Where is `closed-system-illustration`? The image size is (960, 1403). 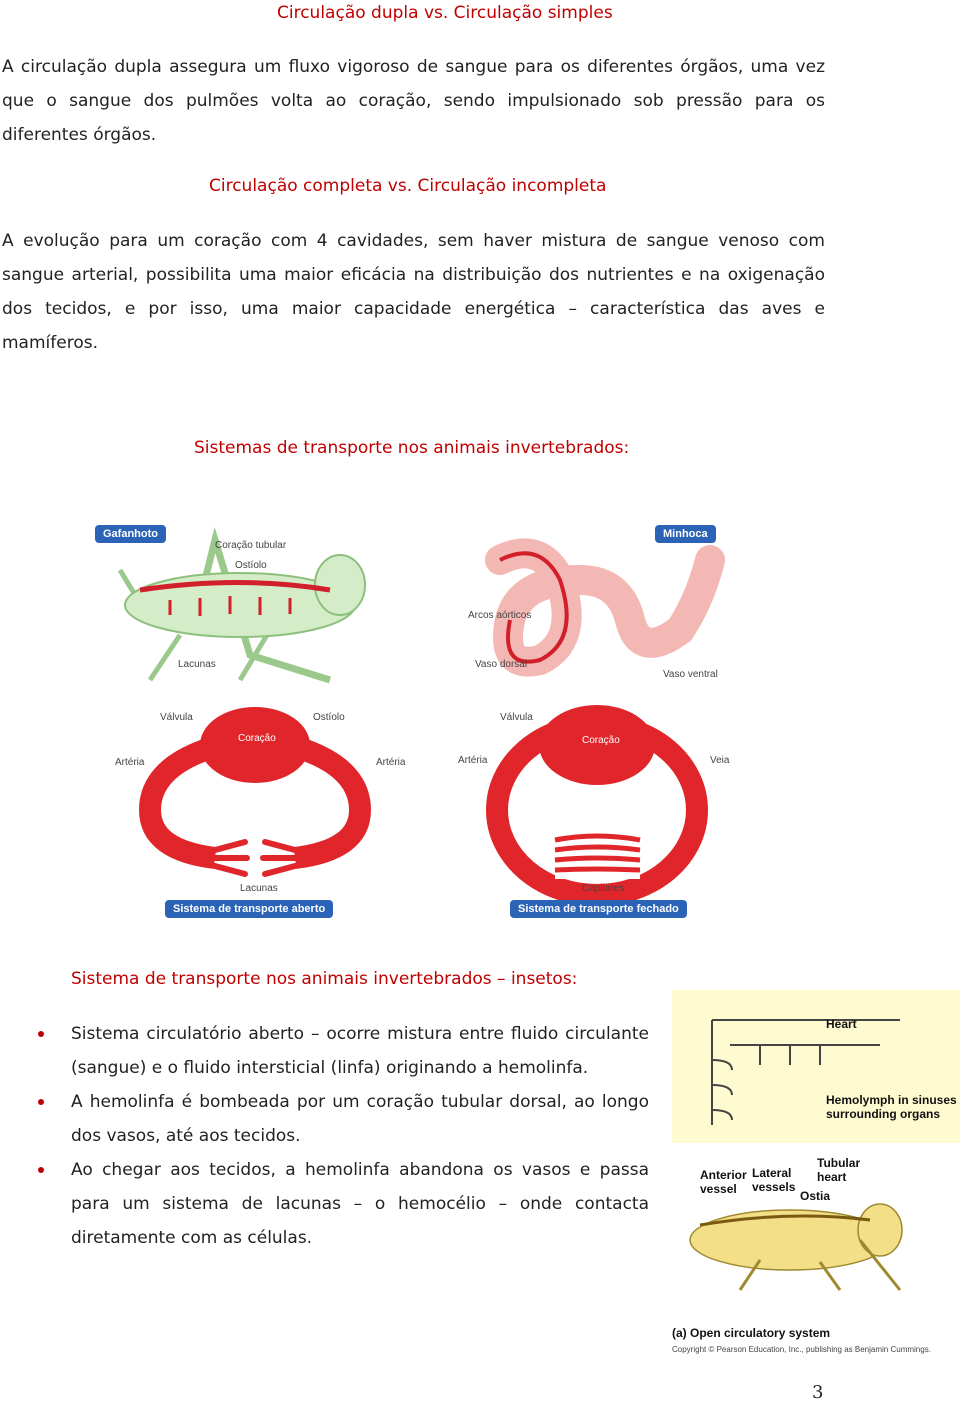 closed-system-illustration is located at coordinates (597, 805).